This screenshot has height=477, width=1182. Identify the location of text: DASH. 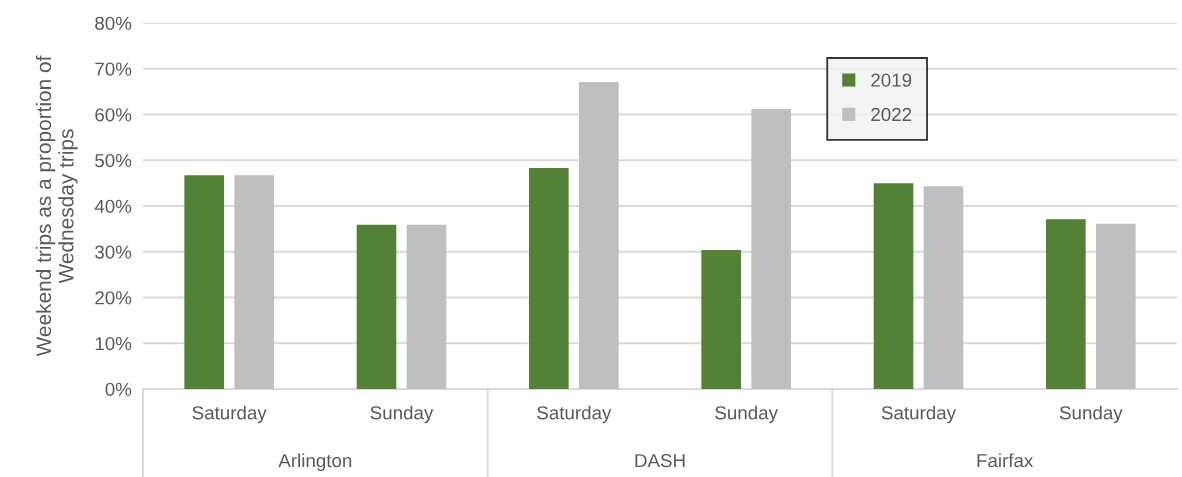
(660, 460).